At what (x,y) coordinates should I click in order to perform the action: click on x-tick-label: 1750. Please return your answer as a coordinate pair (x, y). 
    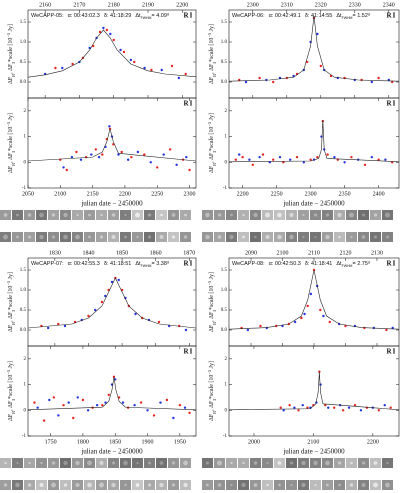
    Looking at the image, I should click on (51, 442).